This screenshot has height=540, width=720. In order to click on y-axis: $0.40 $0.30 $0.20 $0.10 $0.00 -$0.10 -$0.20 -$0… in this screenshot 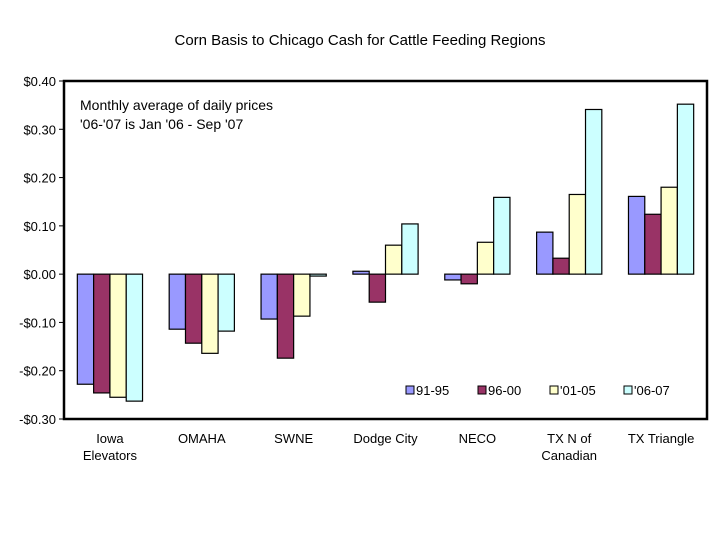, I will do `click(41, 250)`.